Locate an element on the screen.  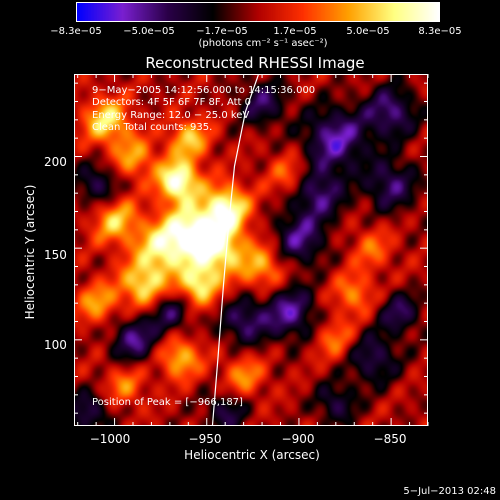
y-tick-label: 200 is located at coordinates (55, 162).